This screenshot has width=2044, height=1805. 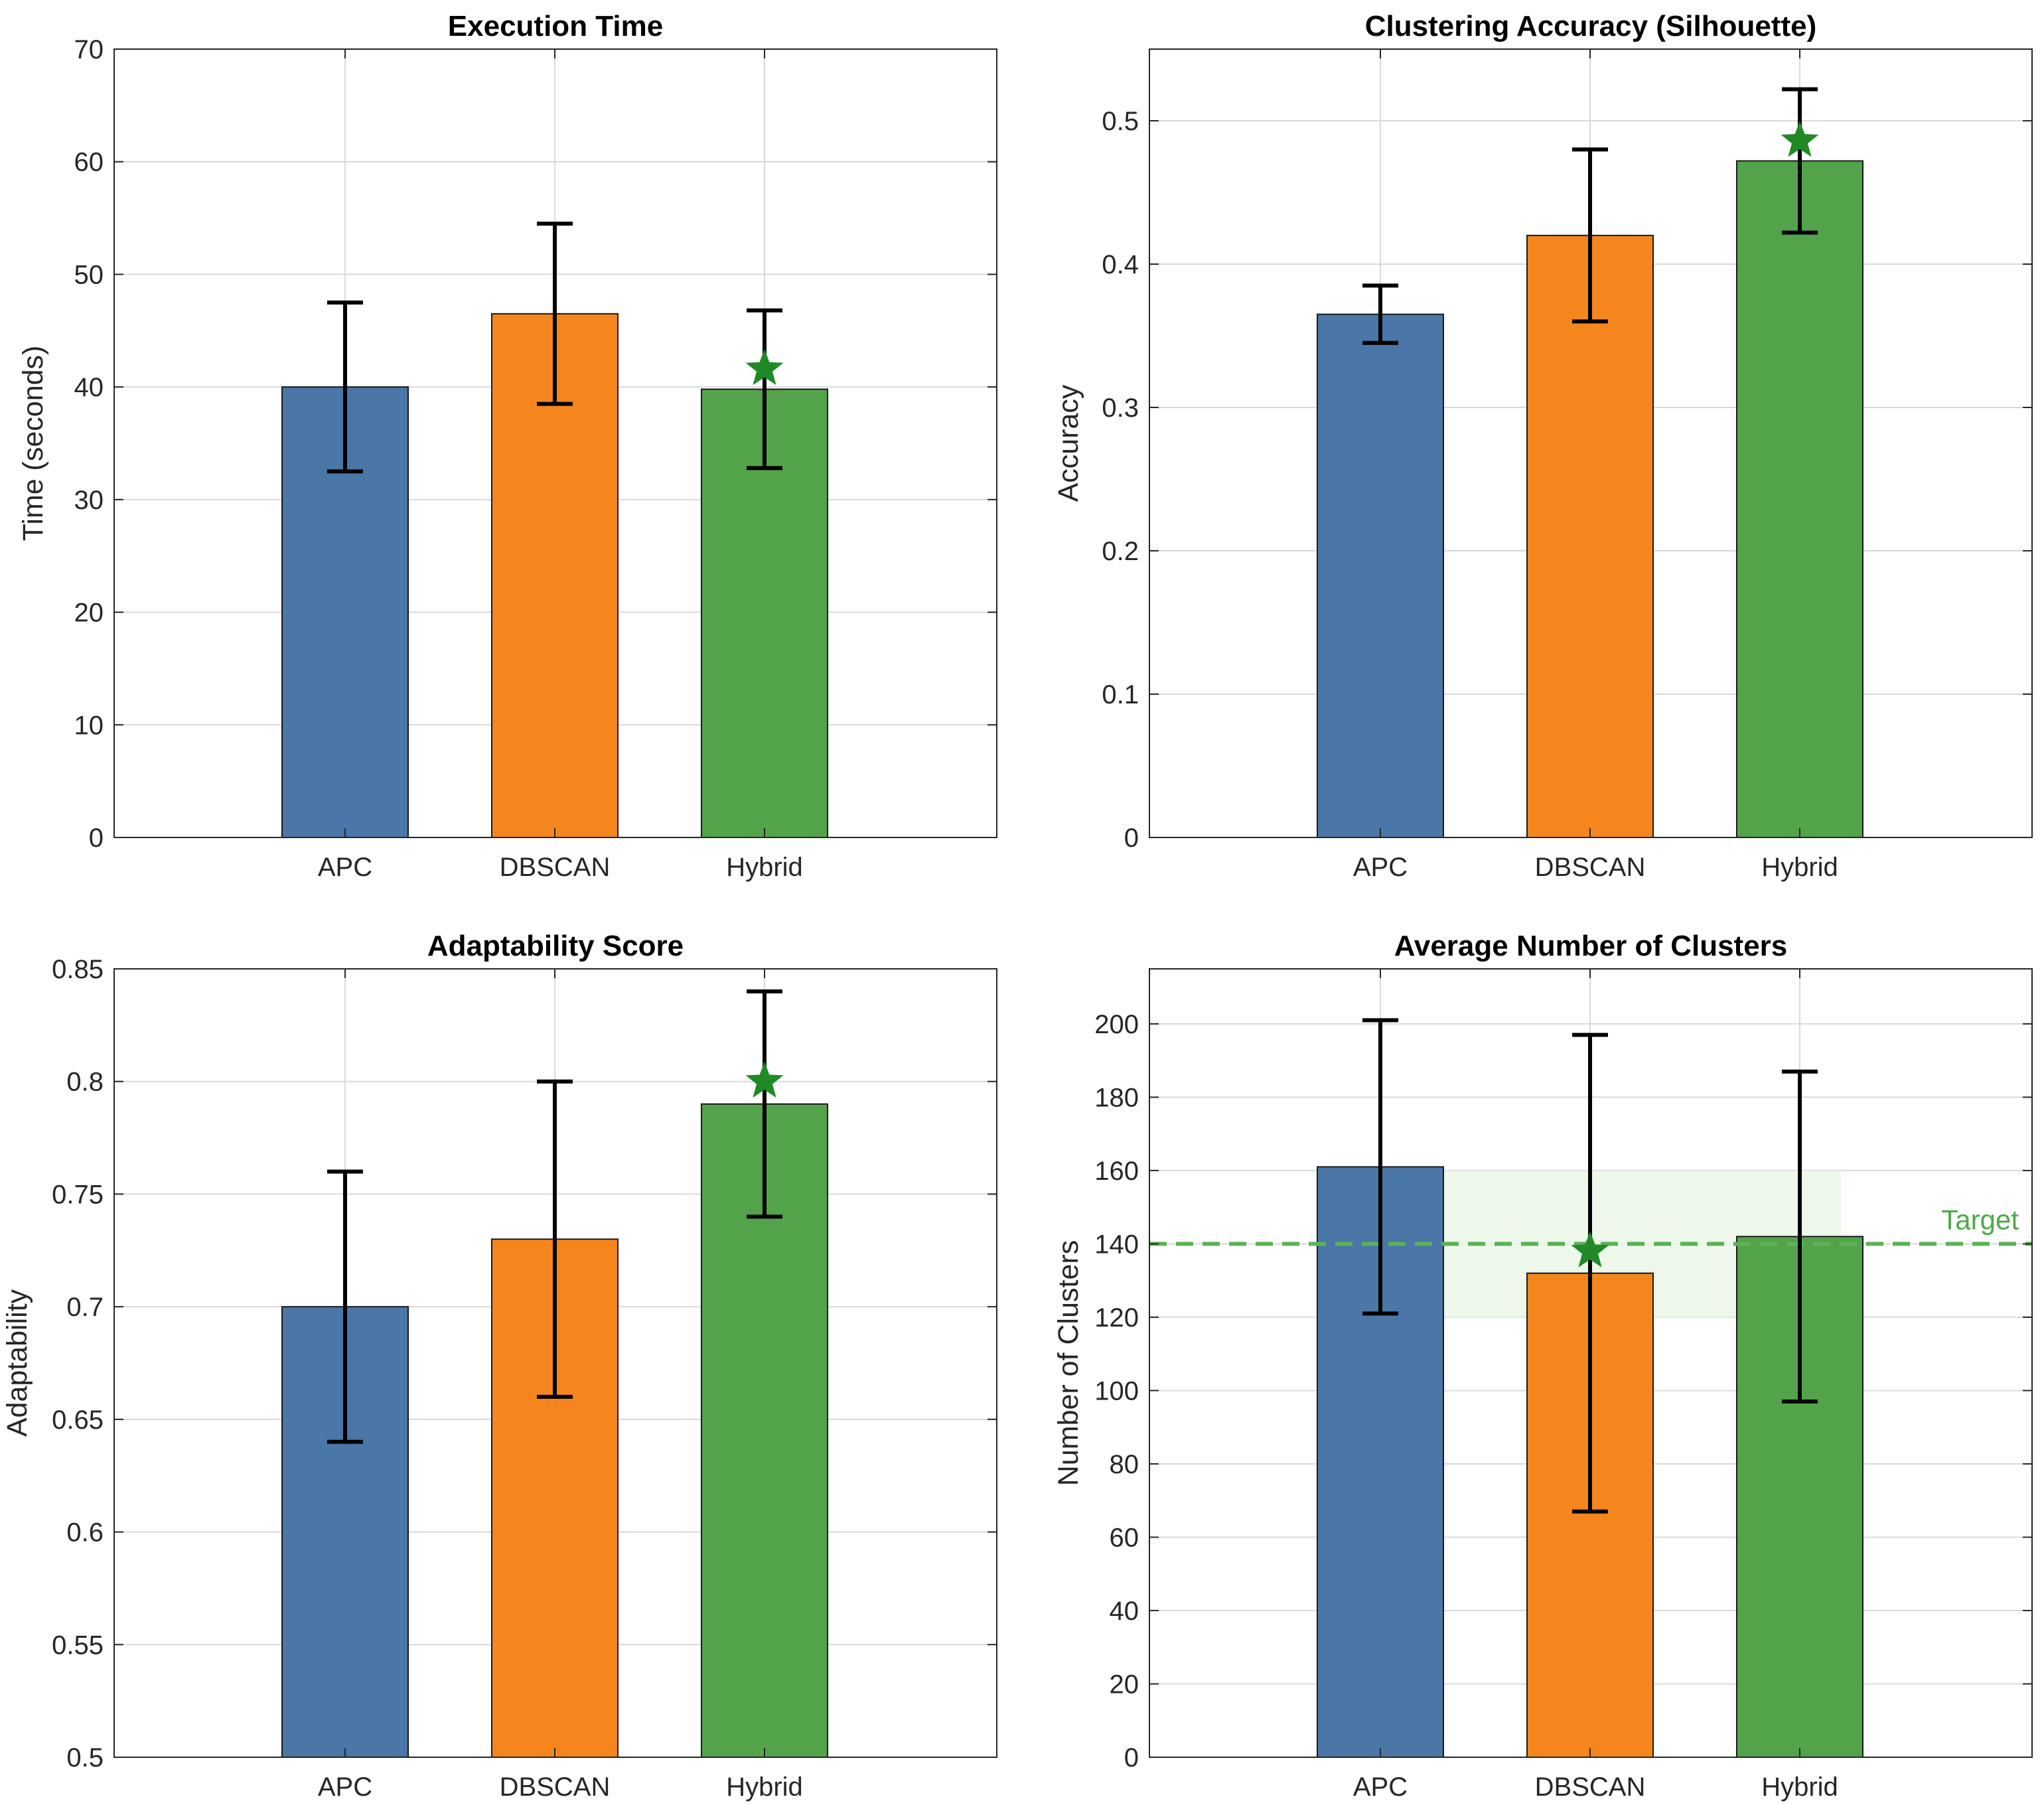 I want to click on y-axis-label: Number of Clusters, so click(x=1069, y=1363).